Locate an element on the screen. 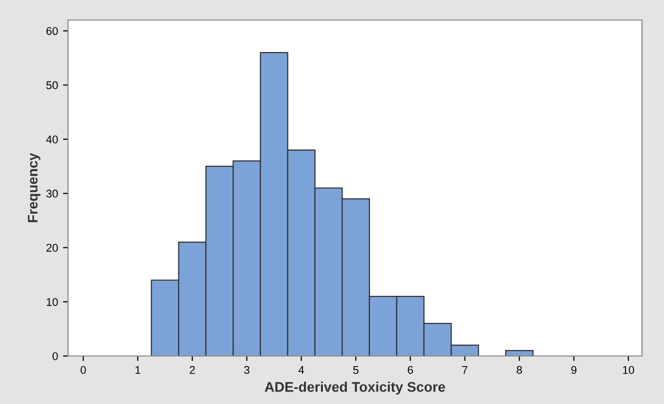  x-tick-label: 3 is located at coordinates (247, 370).